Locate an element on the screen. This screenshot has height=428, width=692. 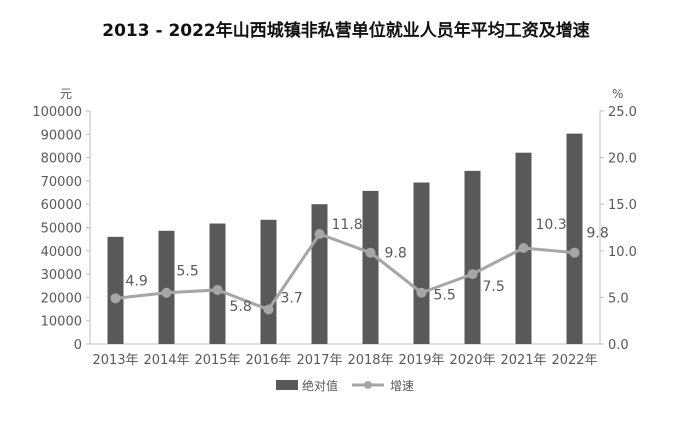
x-tick-label: 2013年 is located at coordinates (115, 360).